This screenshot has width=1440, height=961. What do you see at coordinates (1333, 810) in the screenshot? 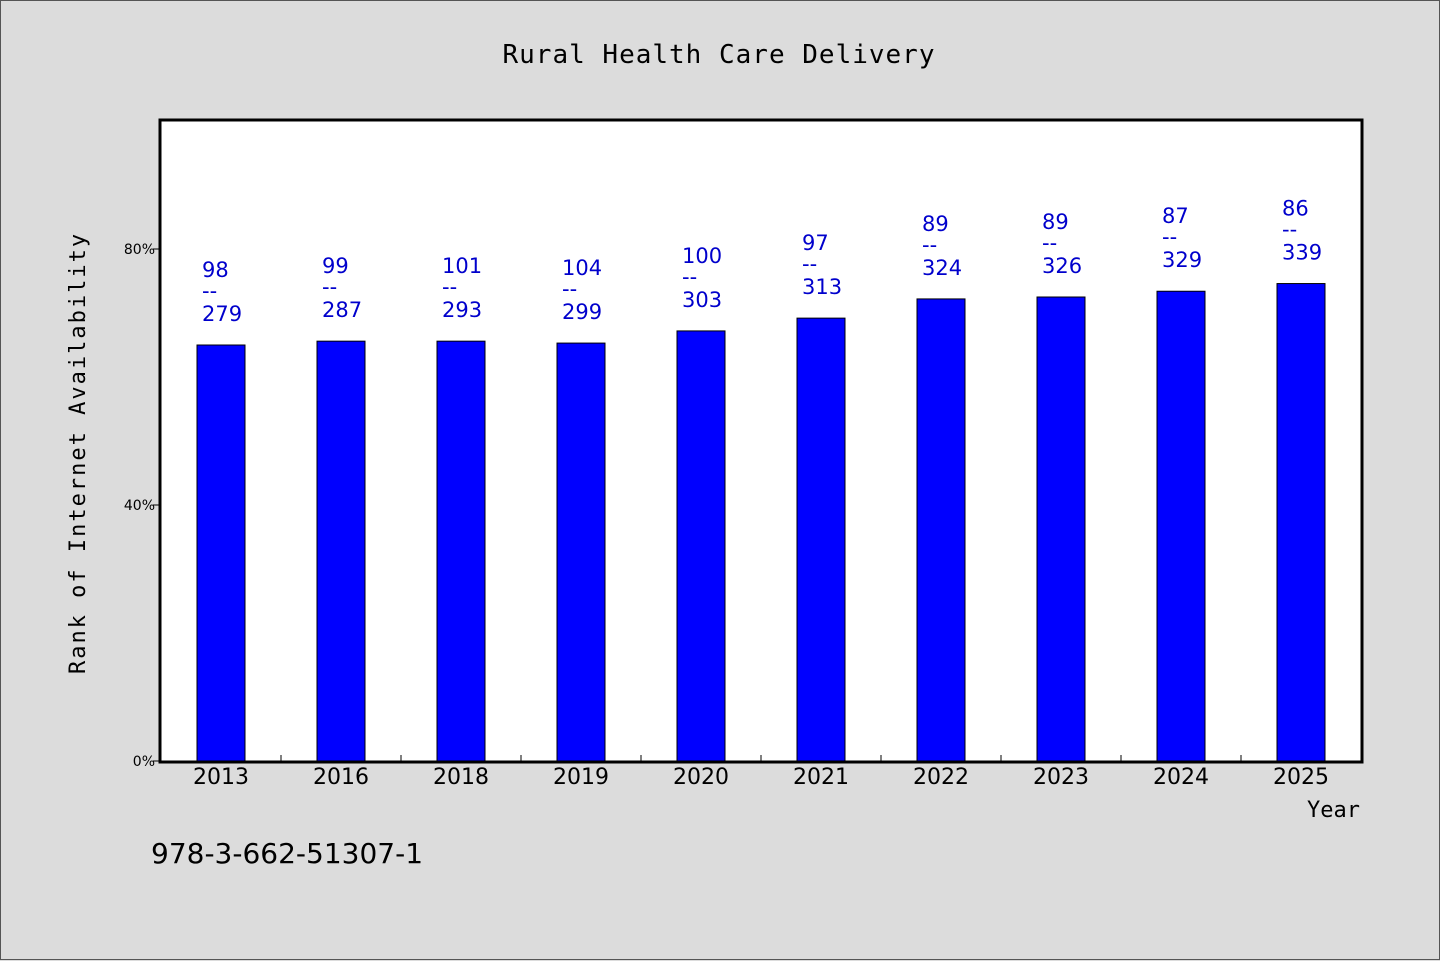
I see `x-axis-label: Year` at bounding box center [1333, 810].